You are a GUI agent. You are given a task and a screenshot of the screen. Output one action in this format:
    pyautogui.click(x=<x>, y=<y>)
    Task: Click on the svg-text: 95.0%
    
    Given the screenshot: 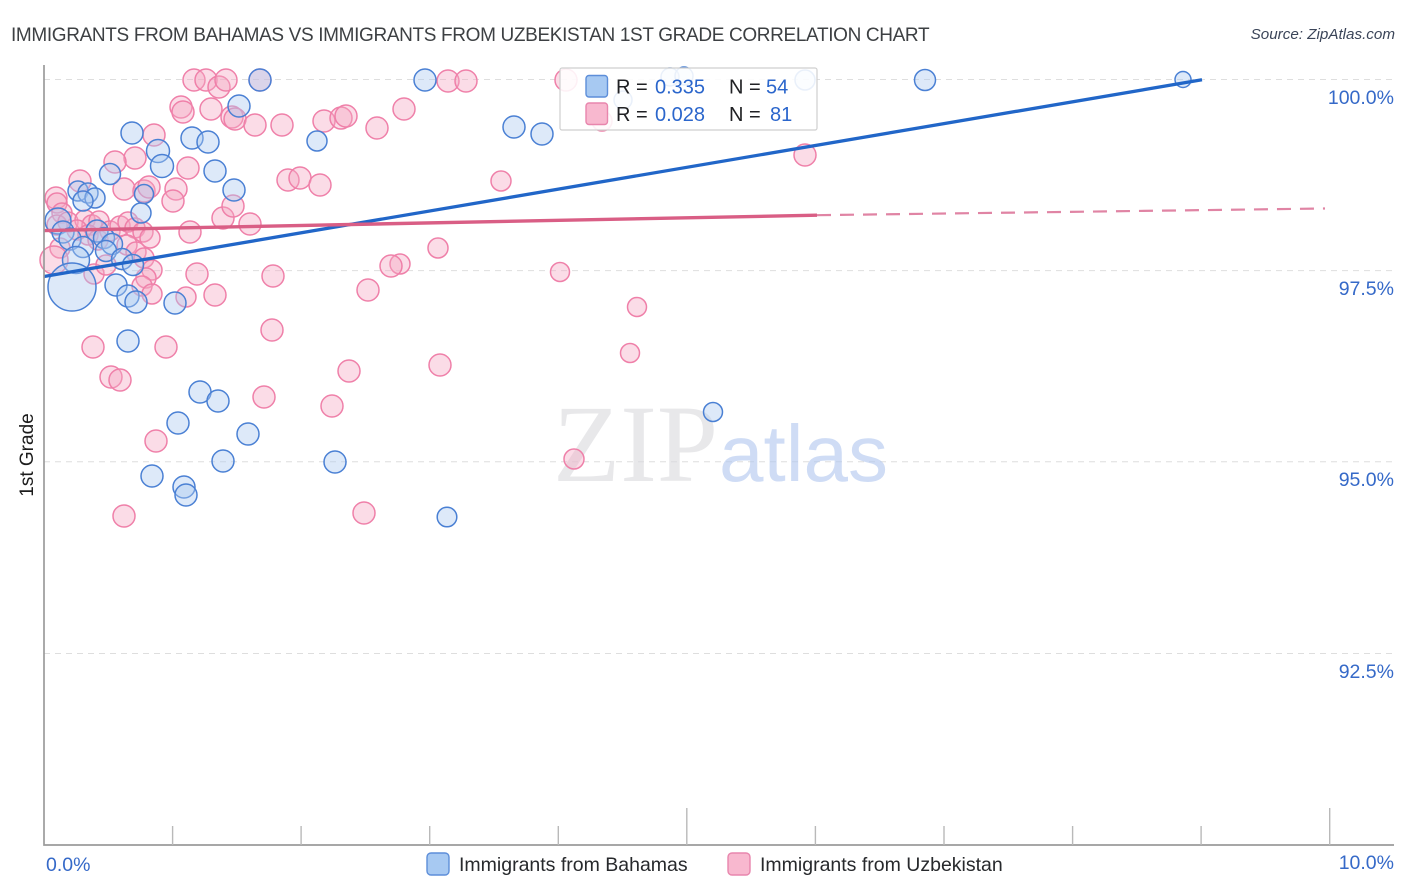 What is the action you would take?
    pyautogui.click(x=1366, y=480)
    